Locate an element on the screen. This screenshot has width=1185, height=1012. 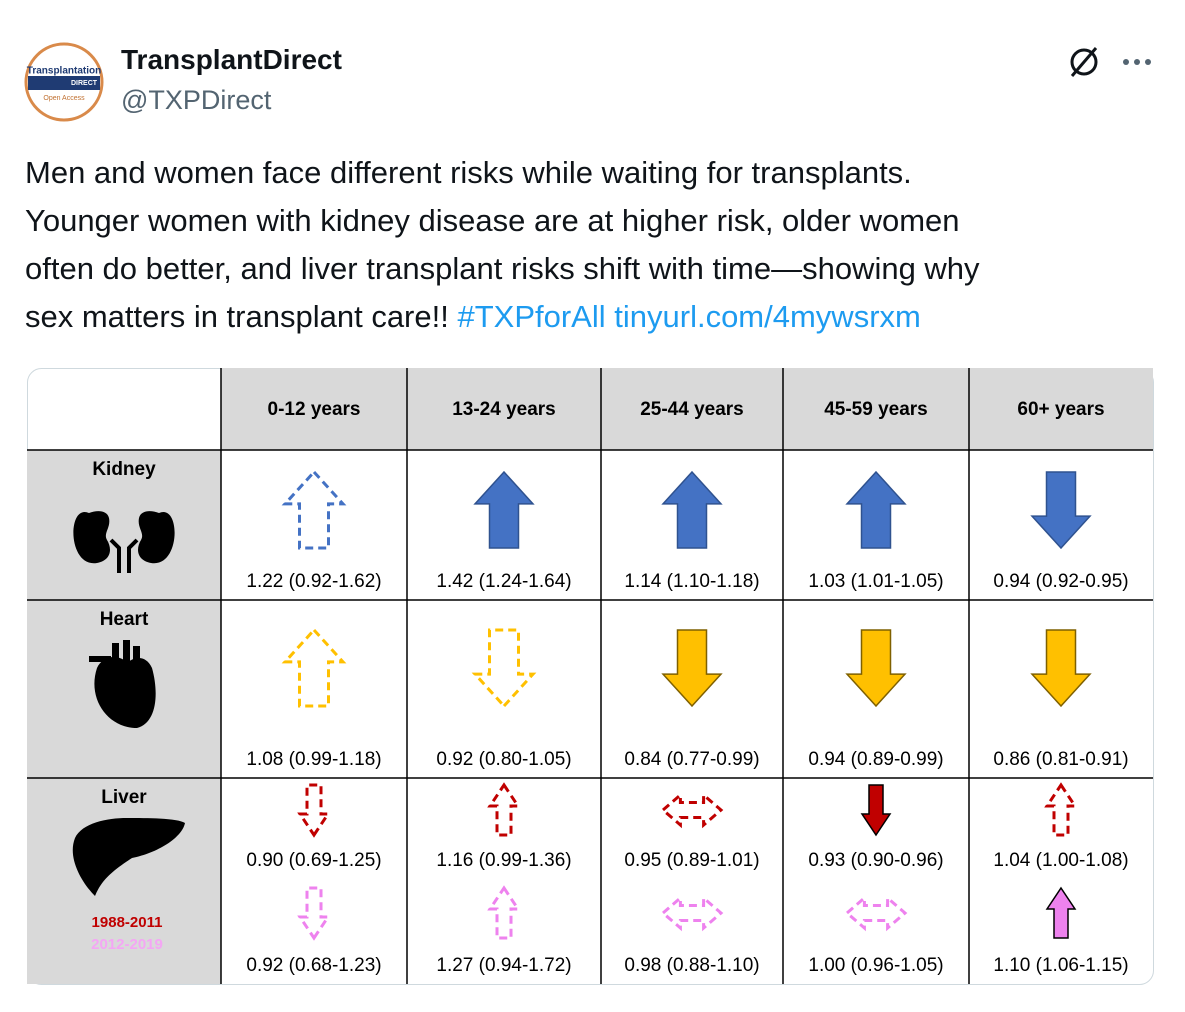
header-bg is located at coordinates (687, 409).